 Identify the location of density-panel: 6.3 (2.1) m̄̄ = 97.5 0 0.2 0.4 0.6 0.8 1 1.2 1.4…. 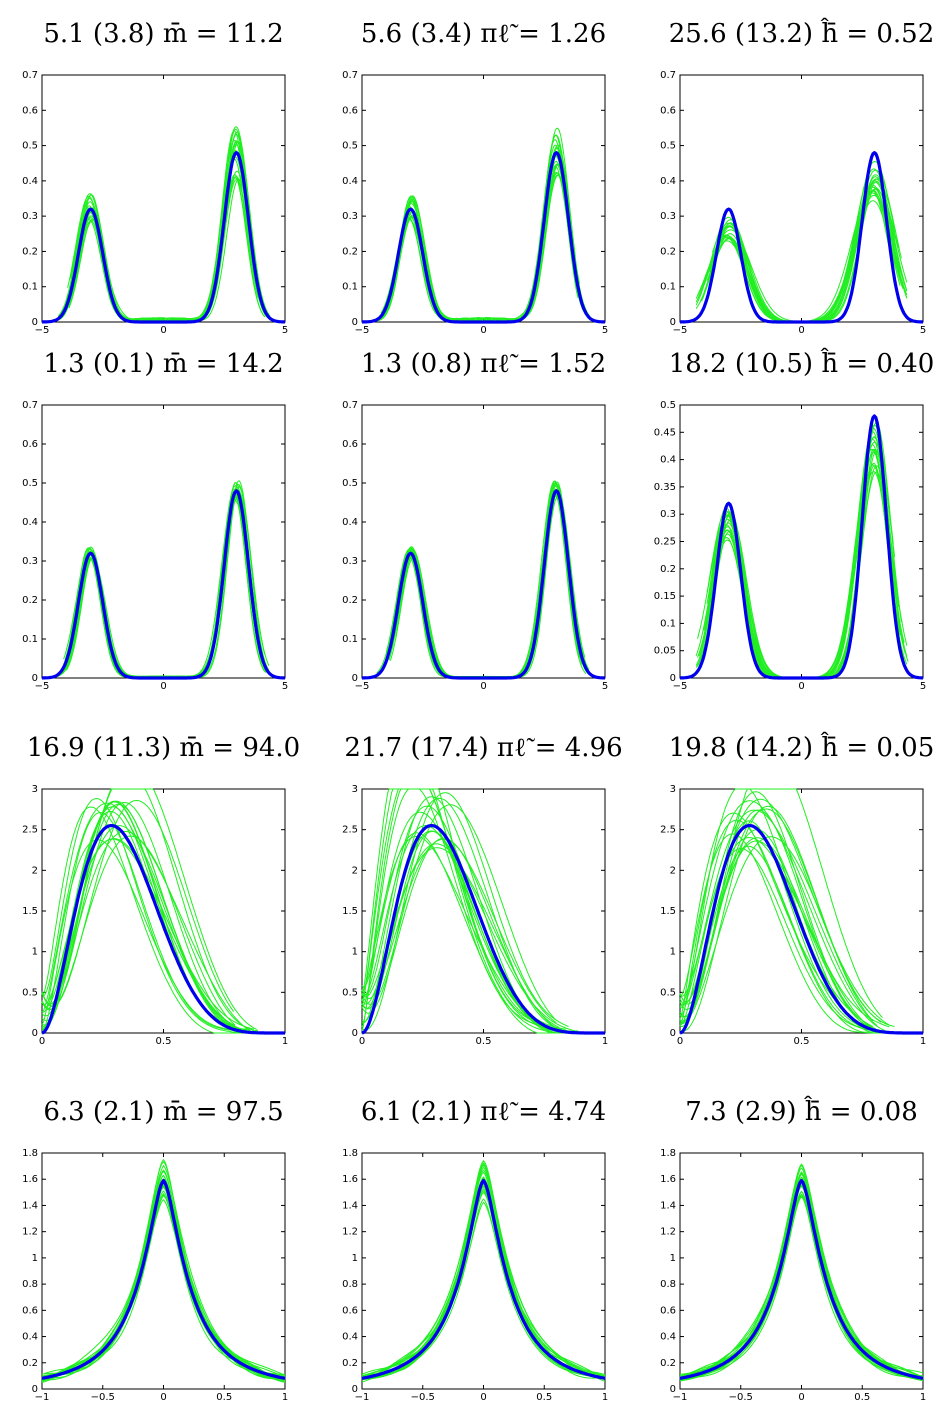
(155, 1249).